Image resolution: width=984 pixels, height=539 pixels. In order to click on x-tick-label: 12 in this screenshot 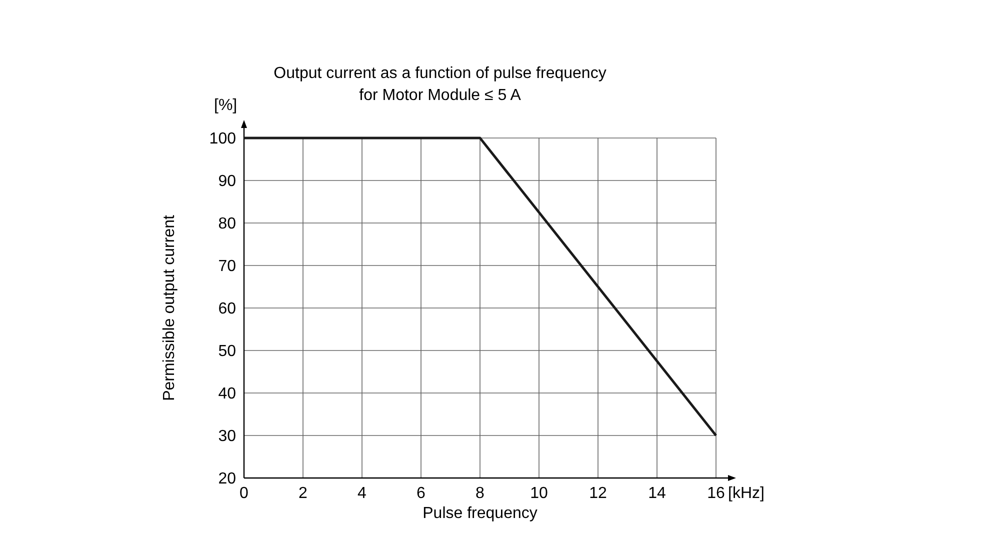, I will do `click(598, 493)`.